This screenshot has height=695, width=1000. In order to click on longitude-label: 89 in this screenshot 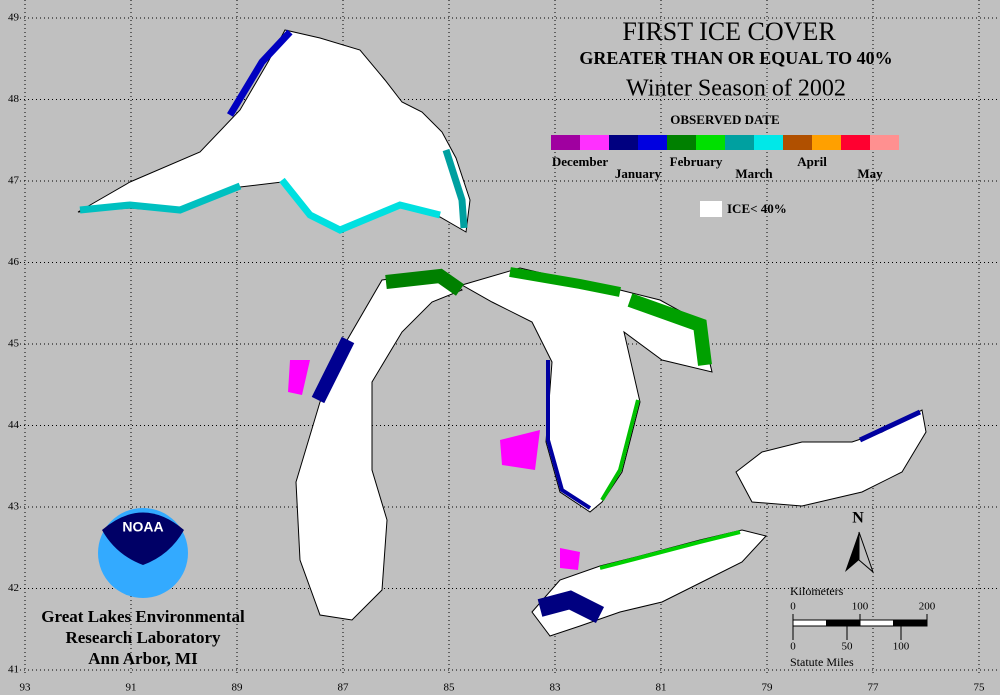, I will do `click(238, 688)`.